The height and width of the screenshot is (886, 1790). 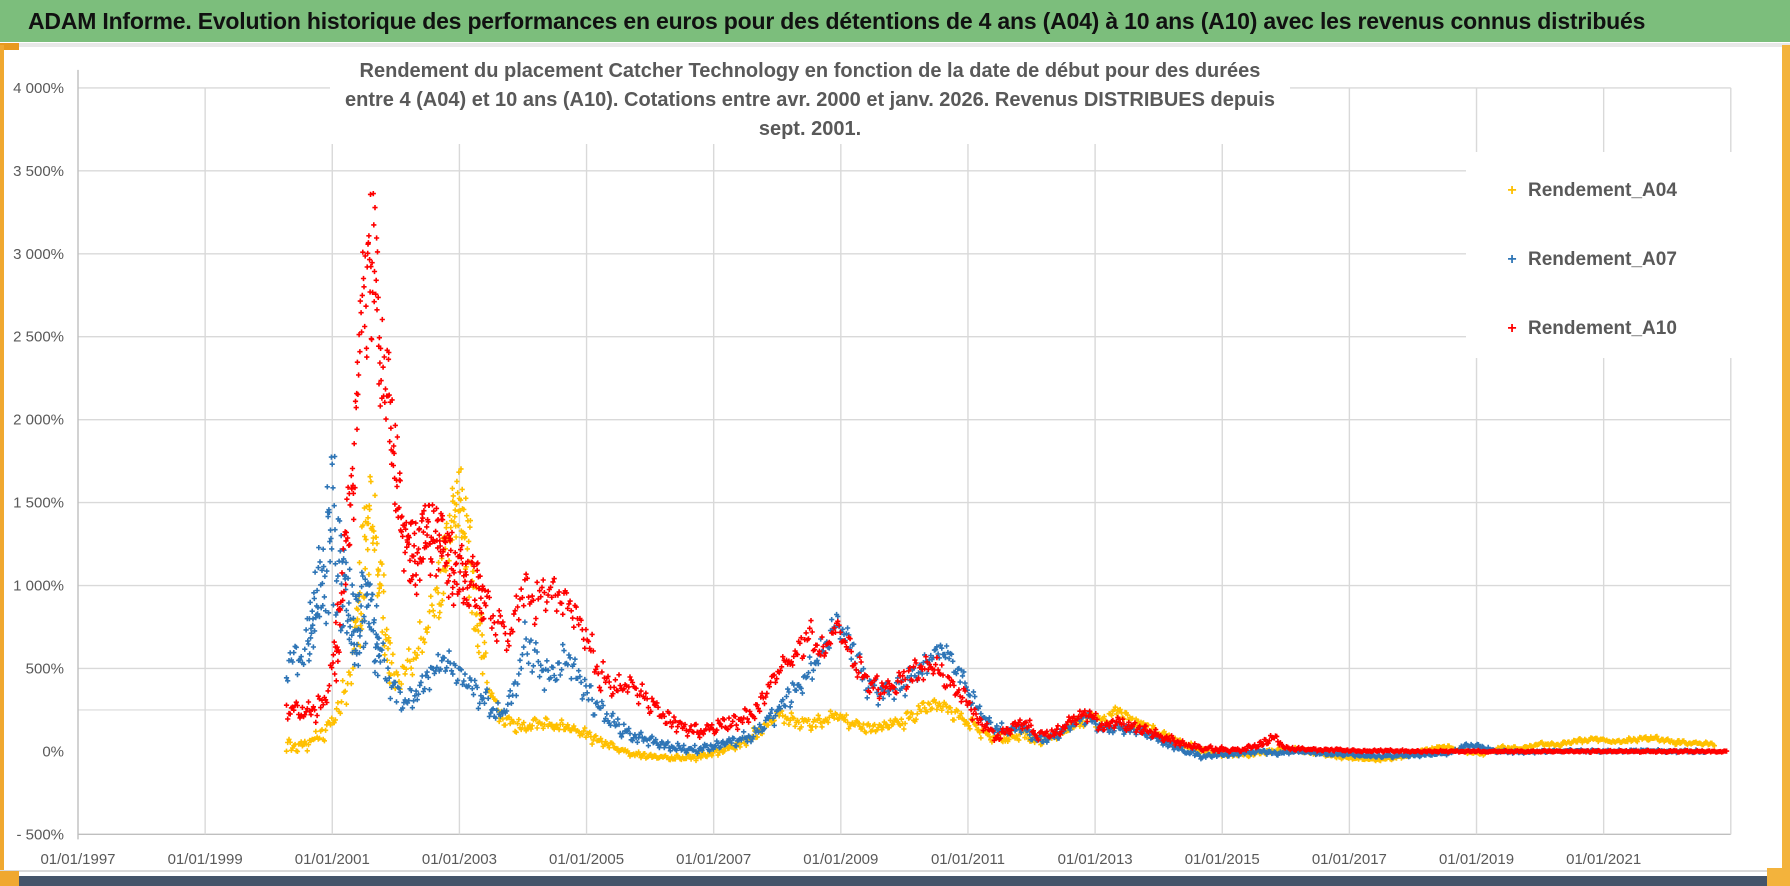 What do you see at coordinates (38, 88) in the screenshot?
I see `y-tick-label: 4 000%` at bounding box center [38, 88].